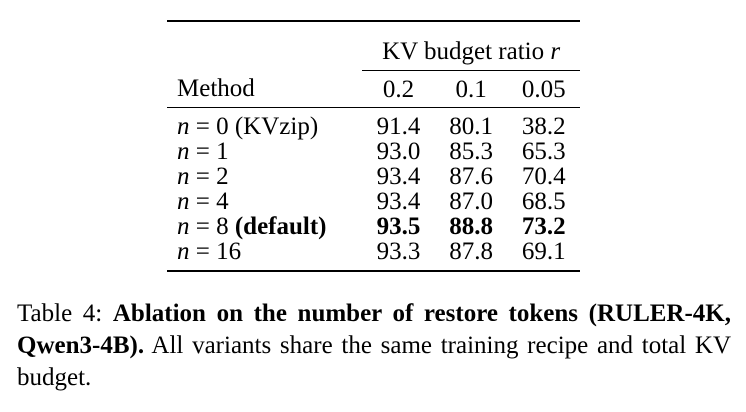 Image resolution: width=746 pixels, height=412 pixels. I want to click on method-cell: n = 2, so click(264, 176).